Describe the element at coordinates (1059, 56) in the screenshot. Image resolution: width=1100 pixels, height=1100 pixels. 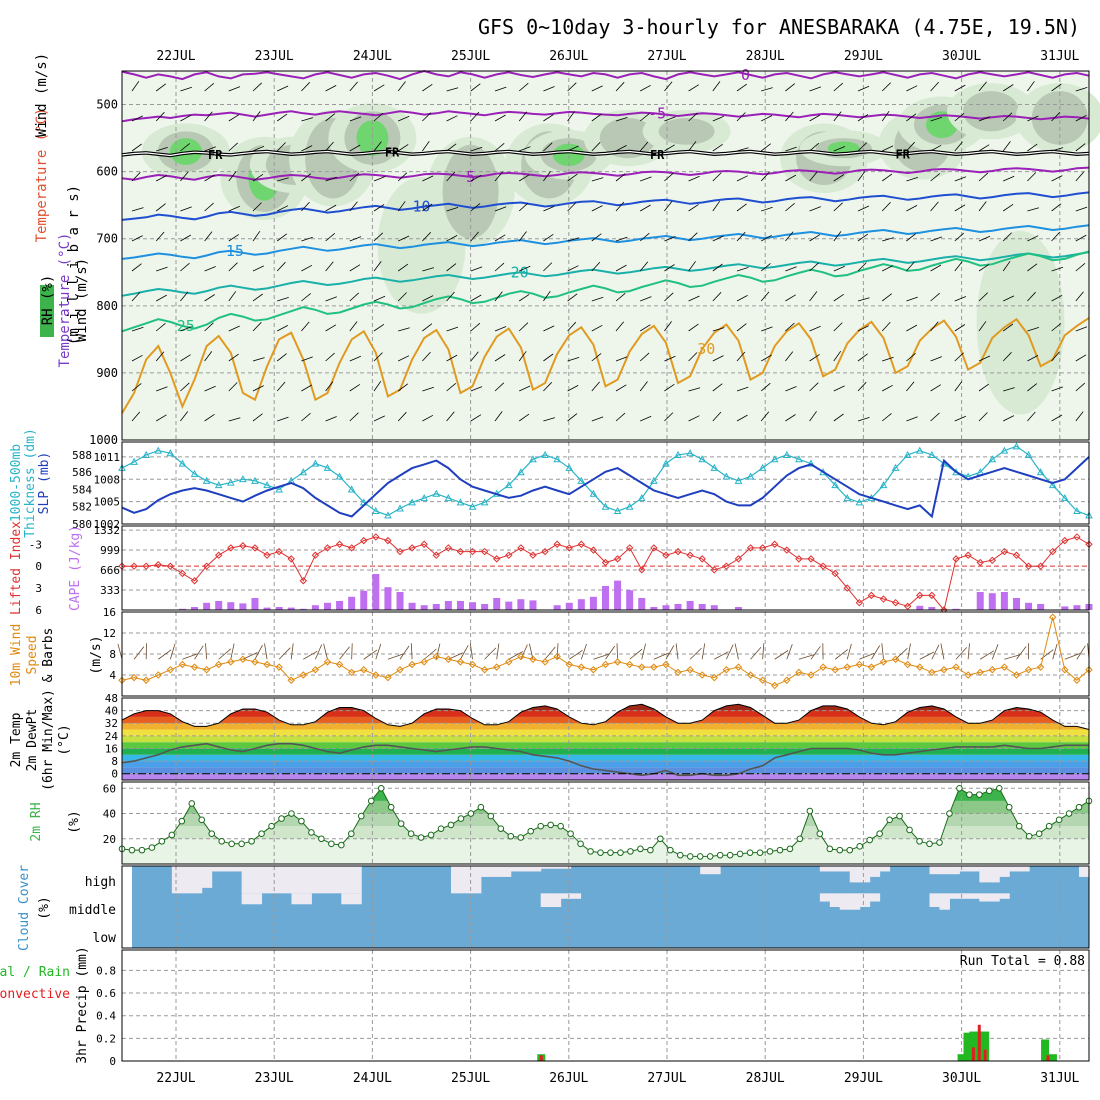
I see `date-top-31JUL: 31JUL` at that location.